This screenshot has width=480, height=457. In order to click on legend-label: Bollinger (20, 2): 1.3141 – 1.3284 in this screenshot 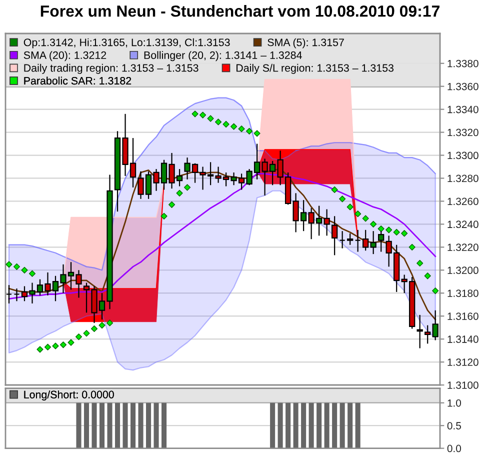, I will do `click(223, 56)`.